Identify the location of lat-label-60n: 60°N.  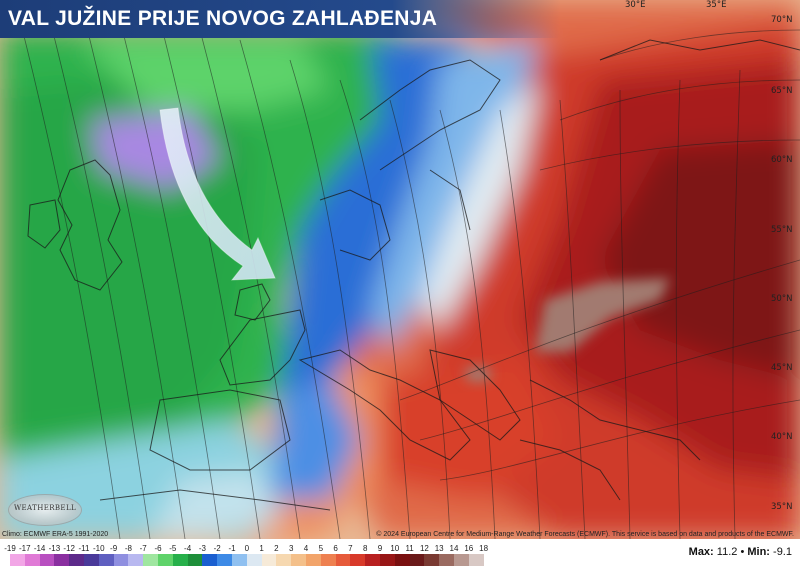
(782, 160).